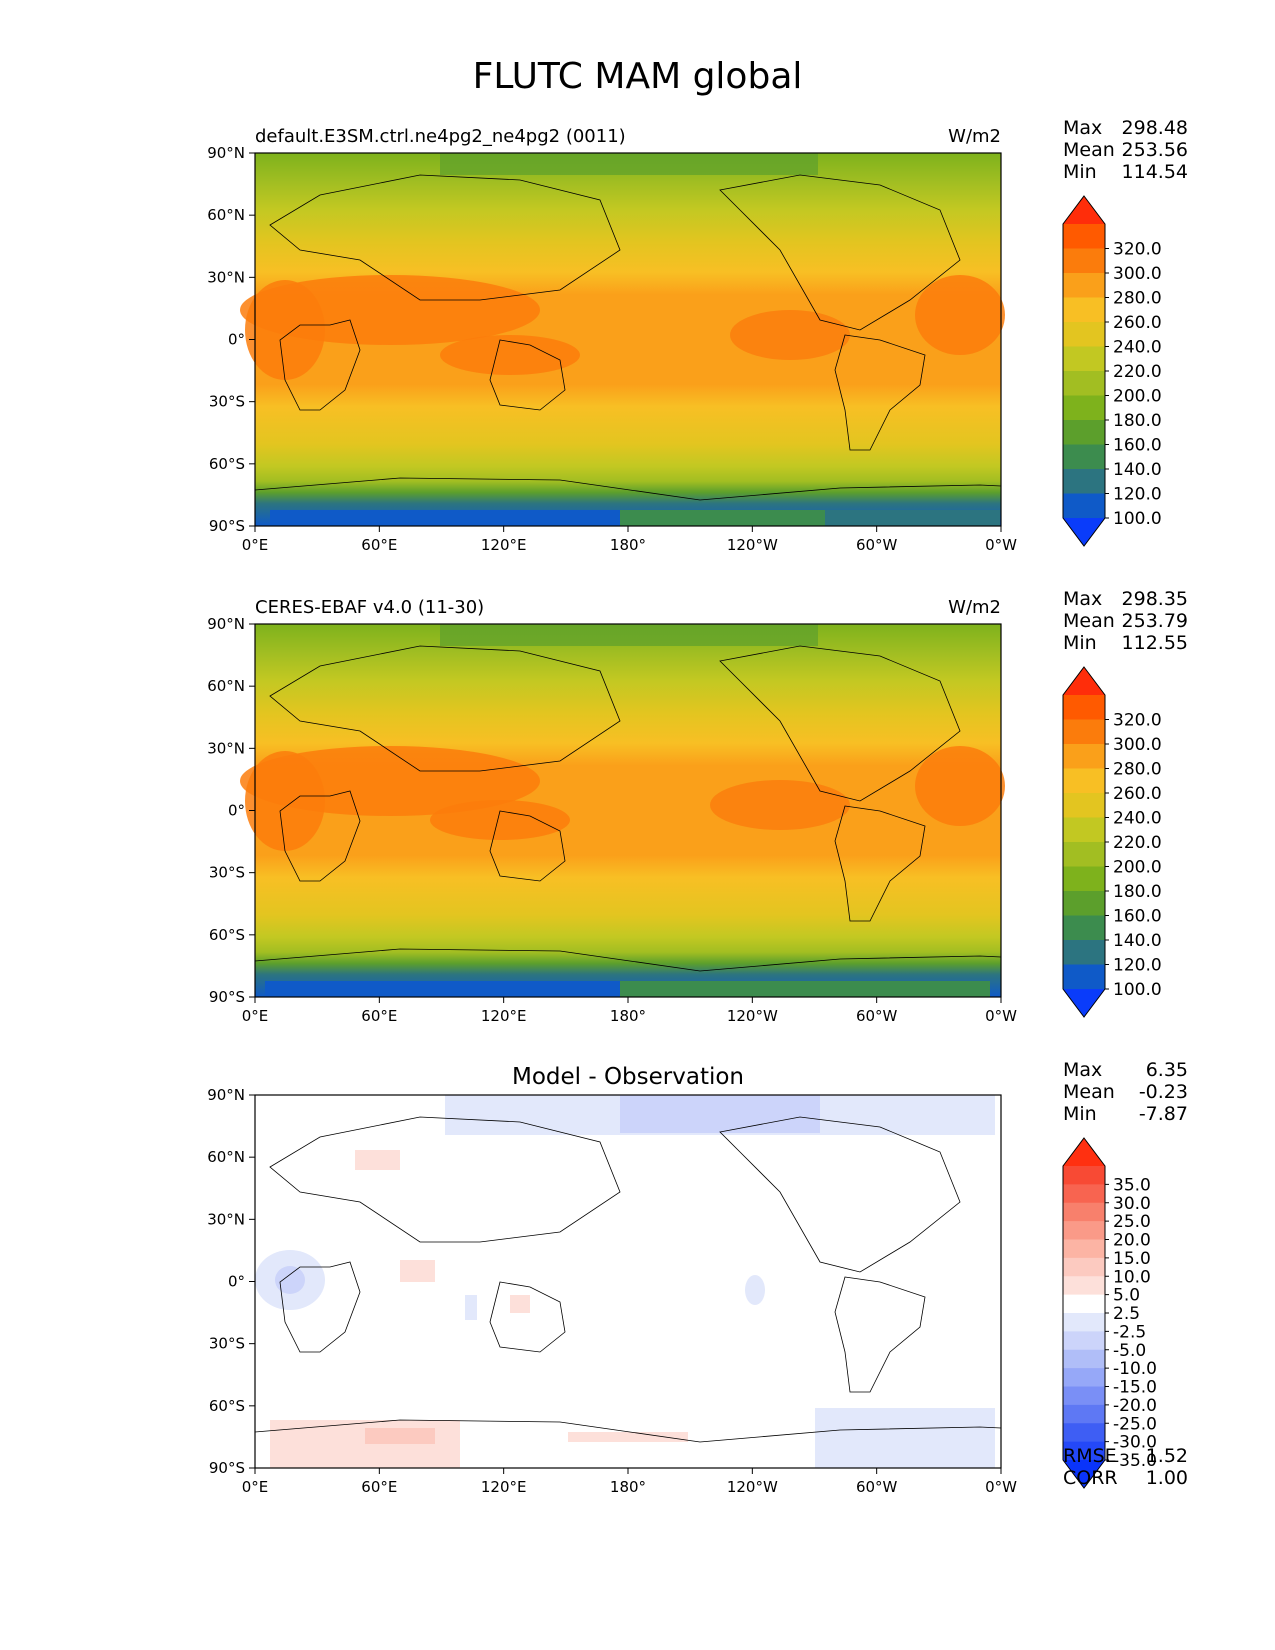  What do you see at coordinates (1084, 1152) in the screenshot?
I see `colorbar-extend-max` at bounding box center [1084, 1152].